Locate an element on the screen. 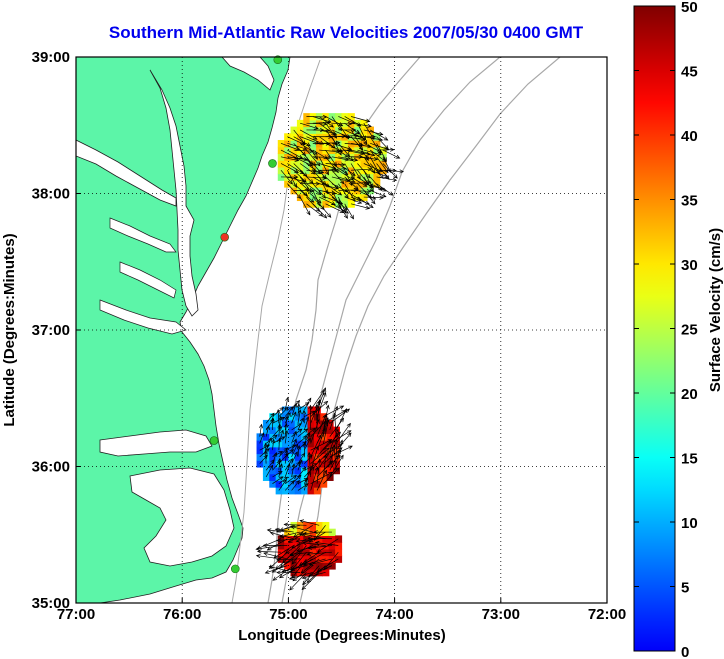 The height and width of the screenshot is (659, 724). colorbar is located at coordinates (654, 328).